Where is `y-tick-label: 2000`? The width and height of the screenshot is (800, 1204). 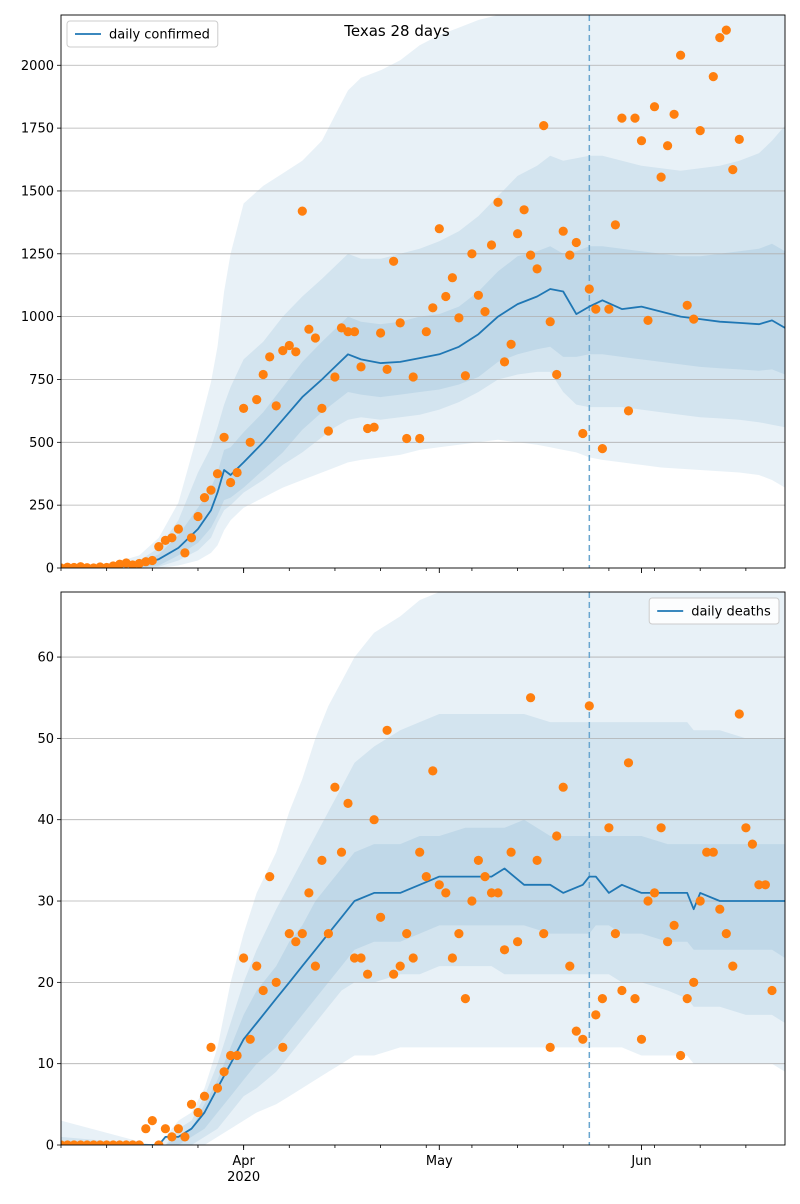 y-tick-label: 2000 is located at coordinates (37, 66).